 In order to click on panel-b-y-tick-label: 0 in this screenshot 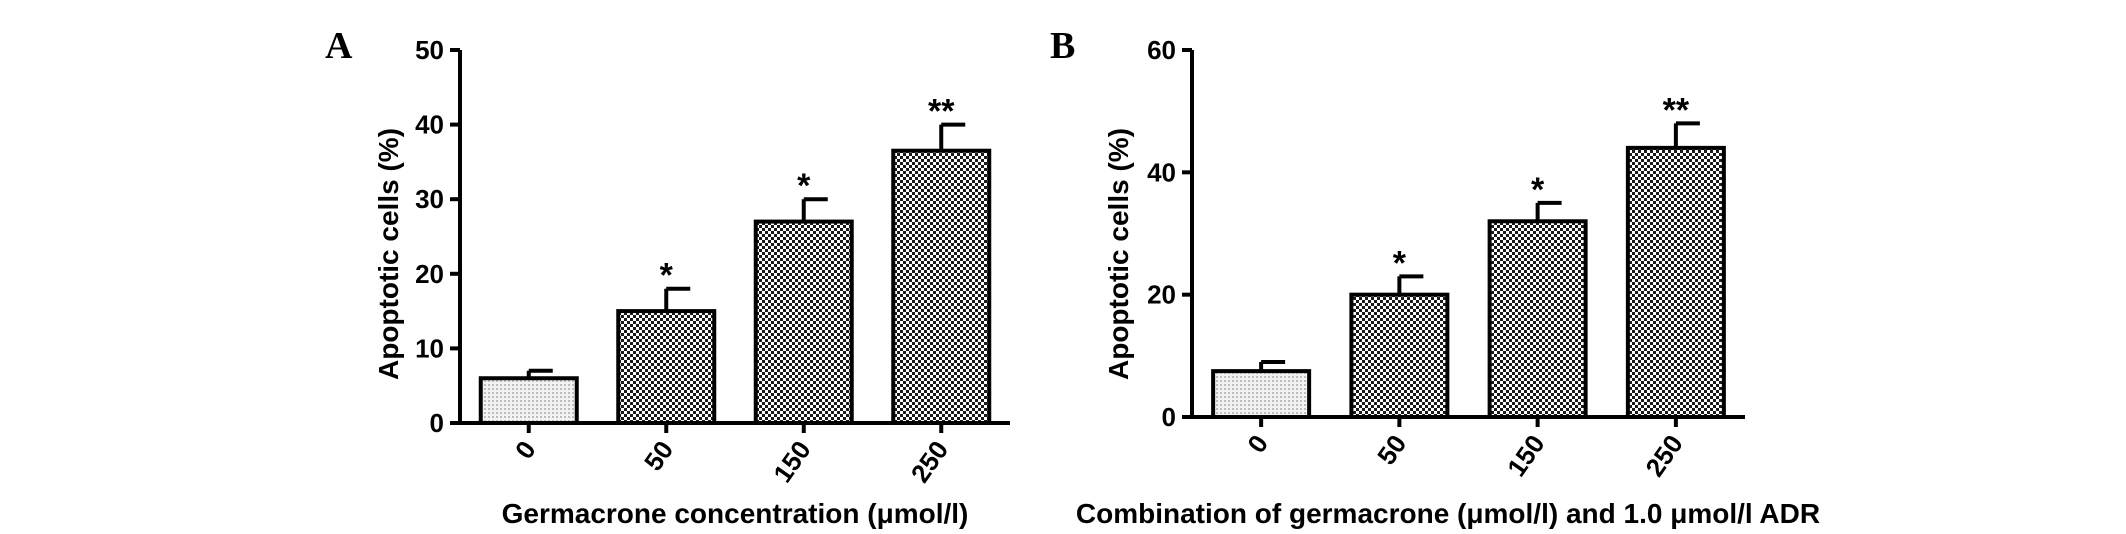, I will do `click(1169, 417)`.